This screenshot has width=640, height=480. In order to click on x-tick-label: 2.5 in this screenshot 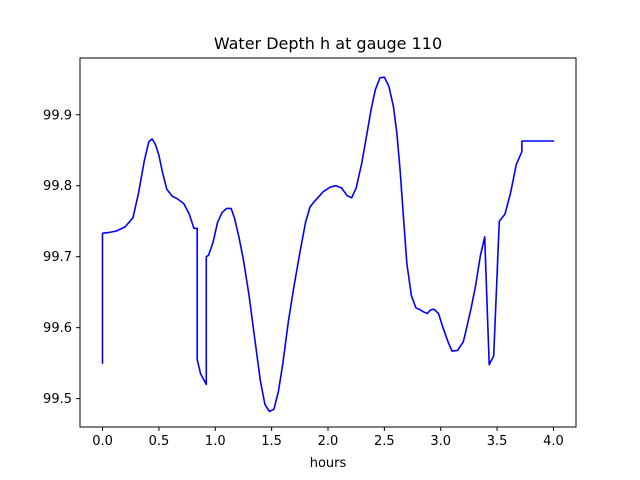, I will do `click(384, 441)`.